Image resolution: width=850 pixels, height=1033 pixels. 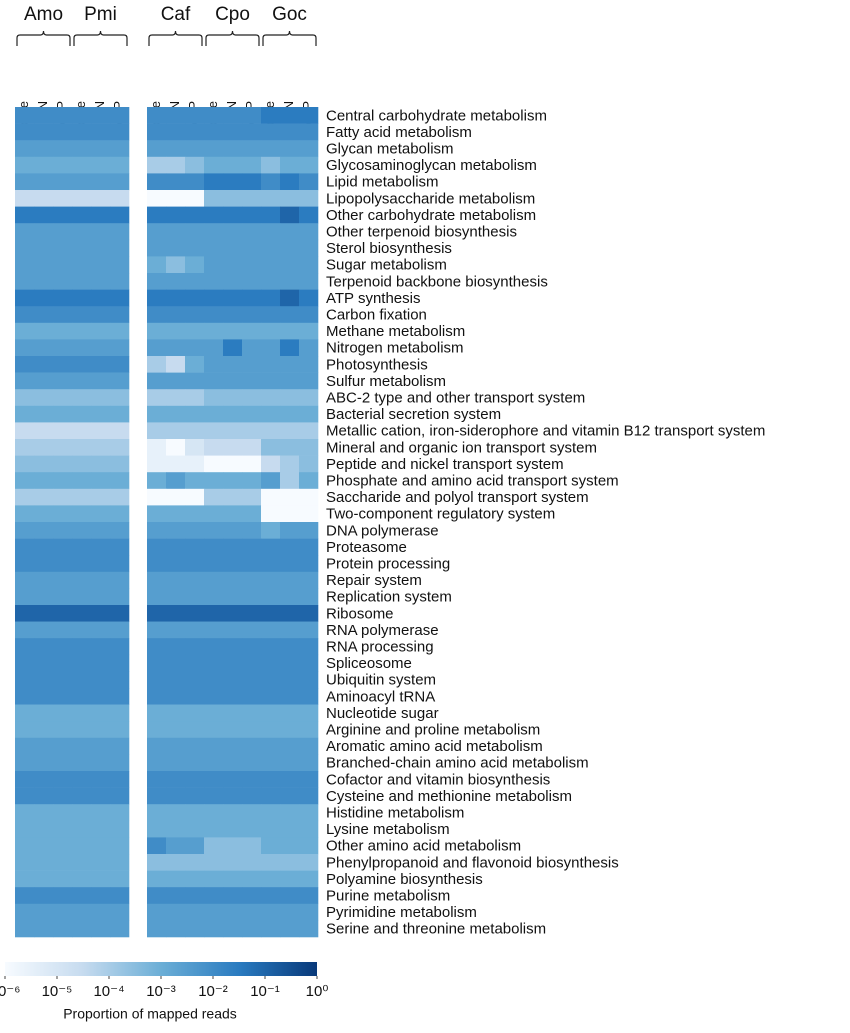 I want to click on row-label: Photosynthesis, so click(x=377, y=364).